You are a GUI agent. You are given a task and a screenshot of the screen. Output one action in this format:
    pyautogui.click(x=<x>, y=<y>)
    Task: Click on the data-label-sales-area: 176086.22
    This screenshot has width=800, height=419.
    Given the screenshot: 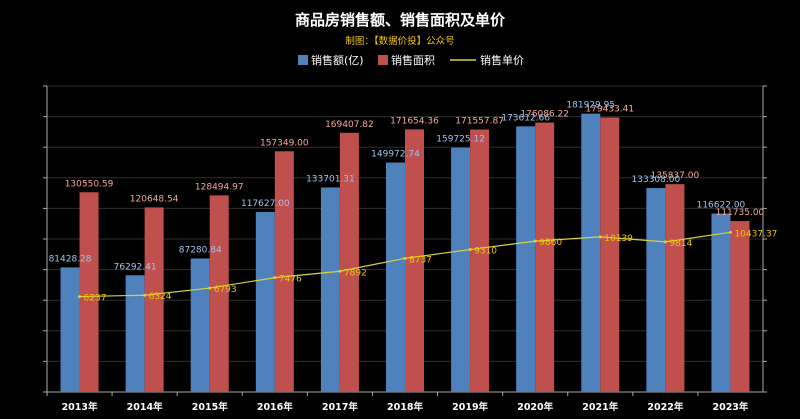 What is the action you would take?
    pyautogui.click(x=544, y=115)
    